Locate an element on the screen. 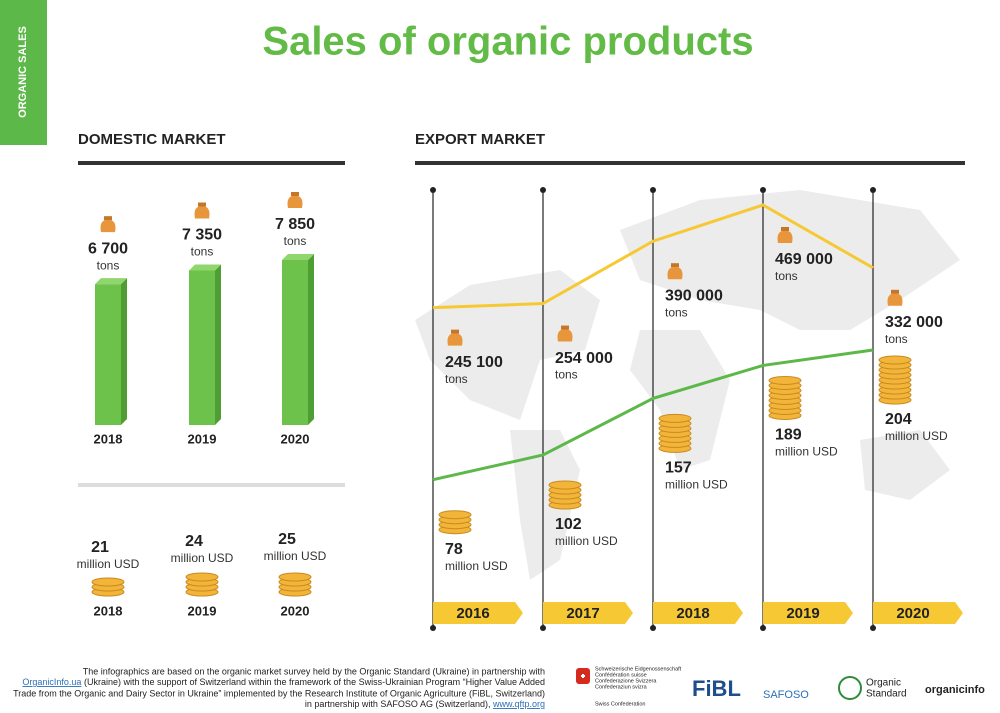 Image resolution: width=1000 pixels, height=713 pixels. swiss-cross is located at coordinates (583, 676).